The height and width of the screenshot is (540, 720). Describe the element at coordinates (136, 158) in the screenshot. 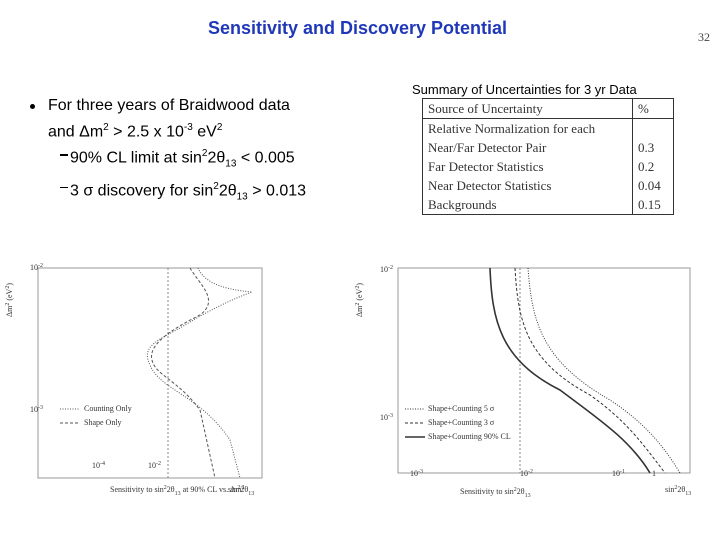

I see `text: 90% CL limit at sin` at that location.